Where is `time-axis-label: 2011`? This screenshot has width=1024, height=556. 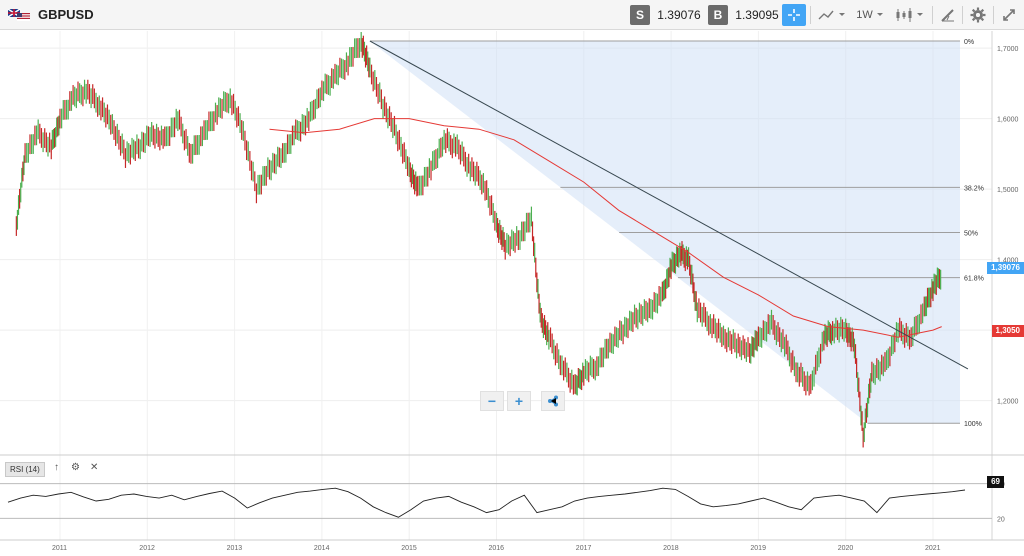
time-axis-label: 2011 is located at coordinates (59, 548).